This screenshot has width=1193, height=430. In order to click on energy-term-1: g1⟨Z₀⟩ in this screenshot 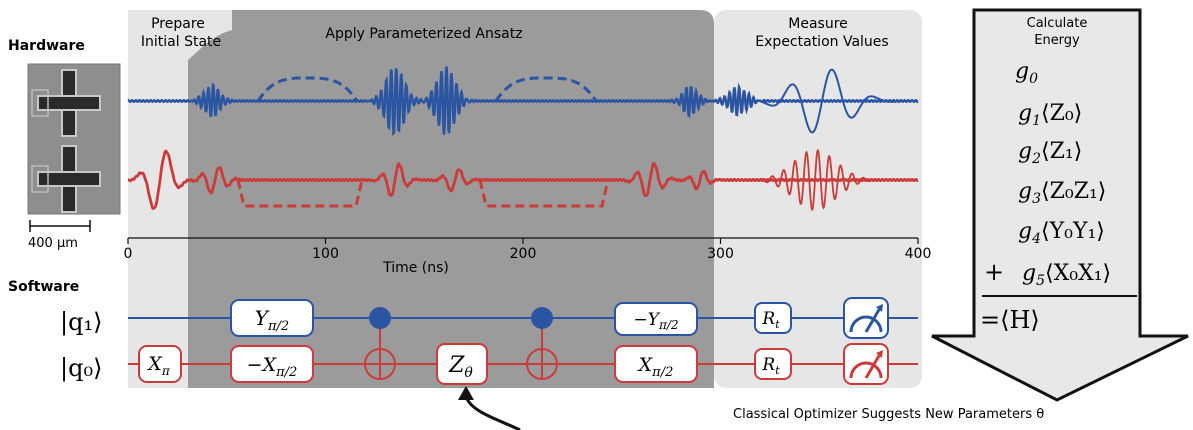, I will do `click(1050, 115)`.